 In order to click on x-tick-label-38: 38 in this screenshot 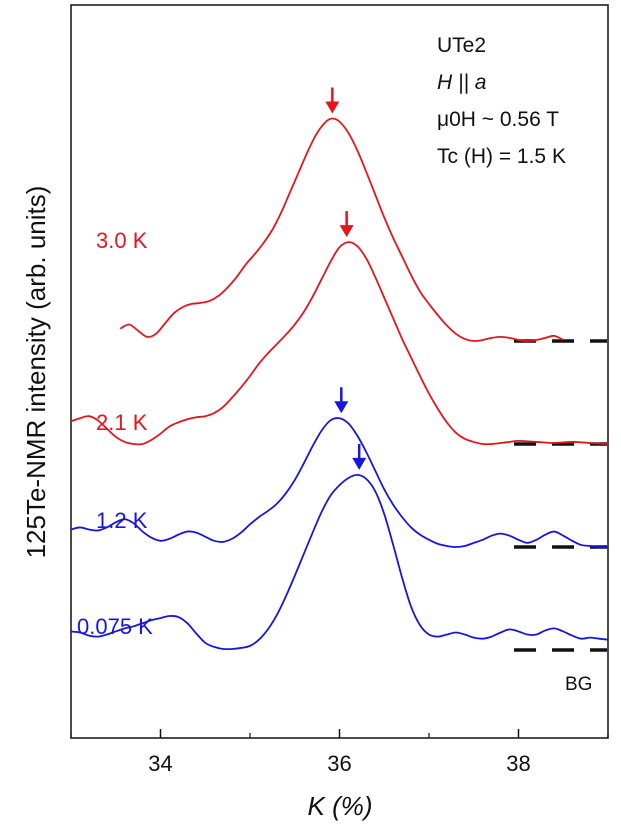, I will do `click(518, 763)`.